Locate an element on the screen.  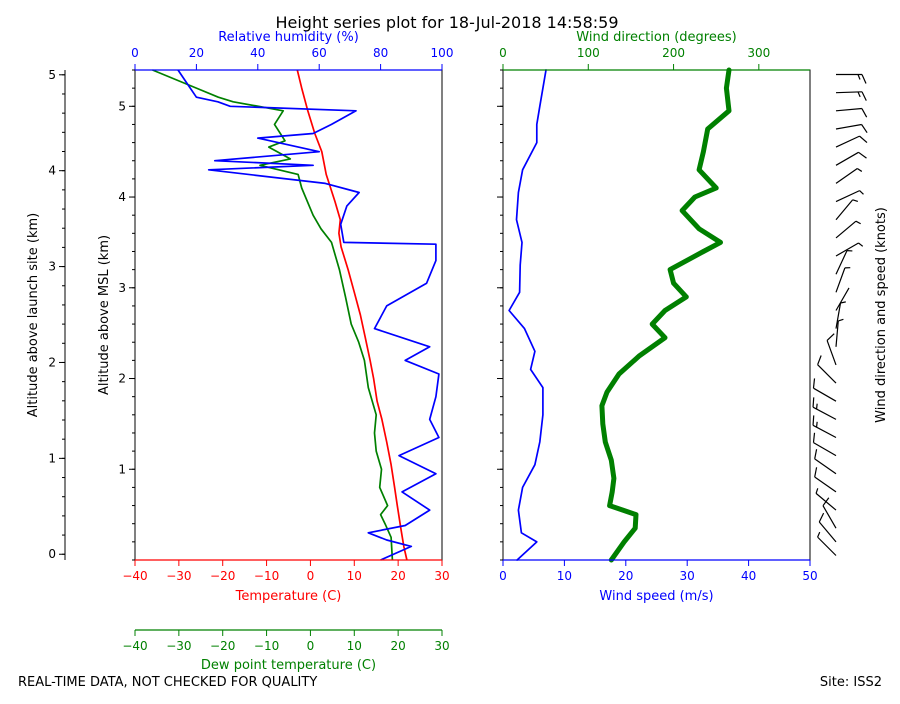
rh-tick-label-100: 100 is located at coordinates (442, 53).